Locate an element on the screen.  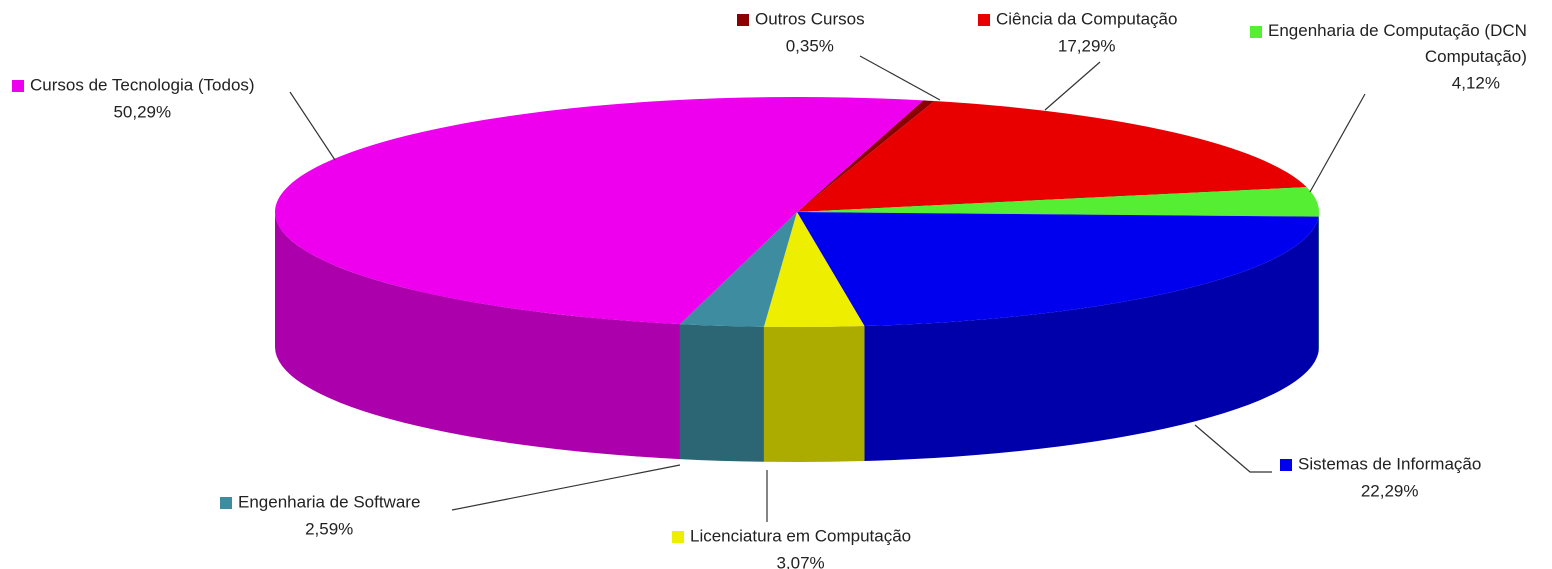
value-label: 17,29% is located at coordinates (1087, 45).